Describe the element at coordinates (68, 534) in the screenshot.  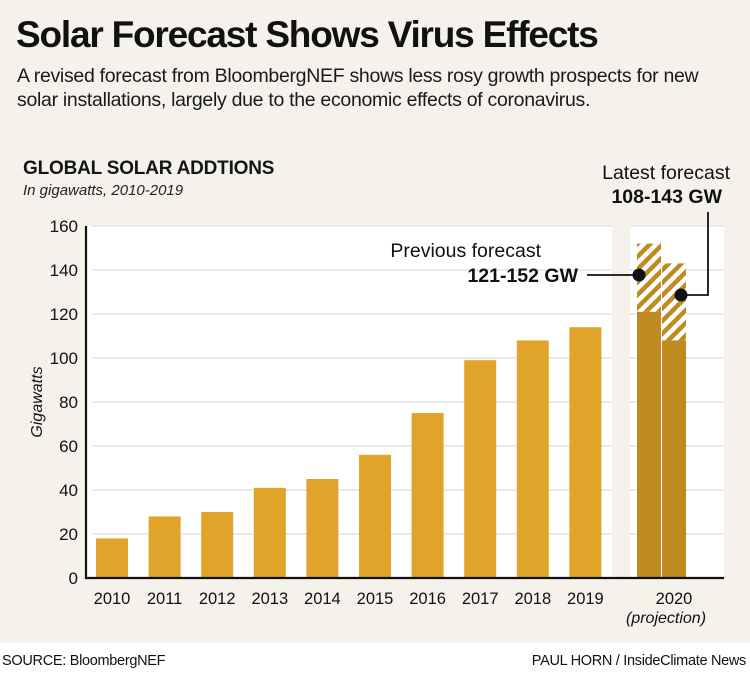
I see `y-tick-label: 20` at that location.